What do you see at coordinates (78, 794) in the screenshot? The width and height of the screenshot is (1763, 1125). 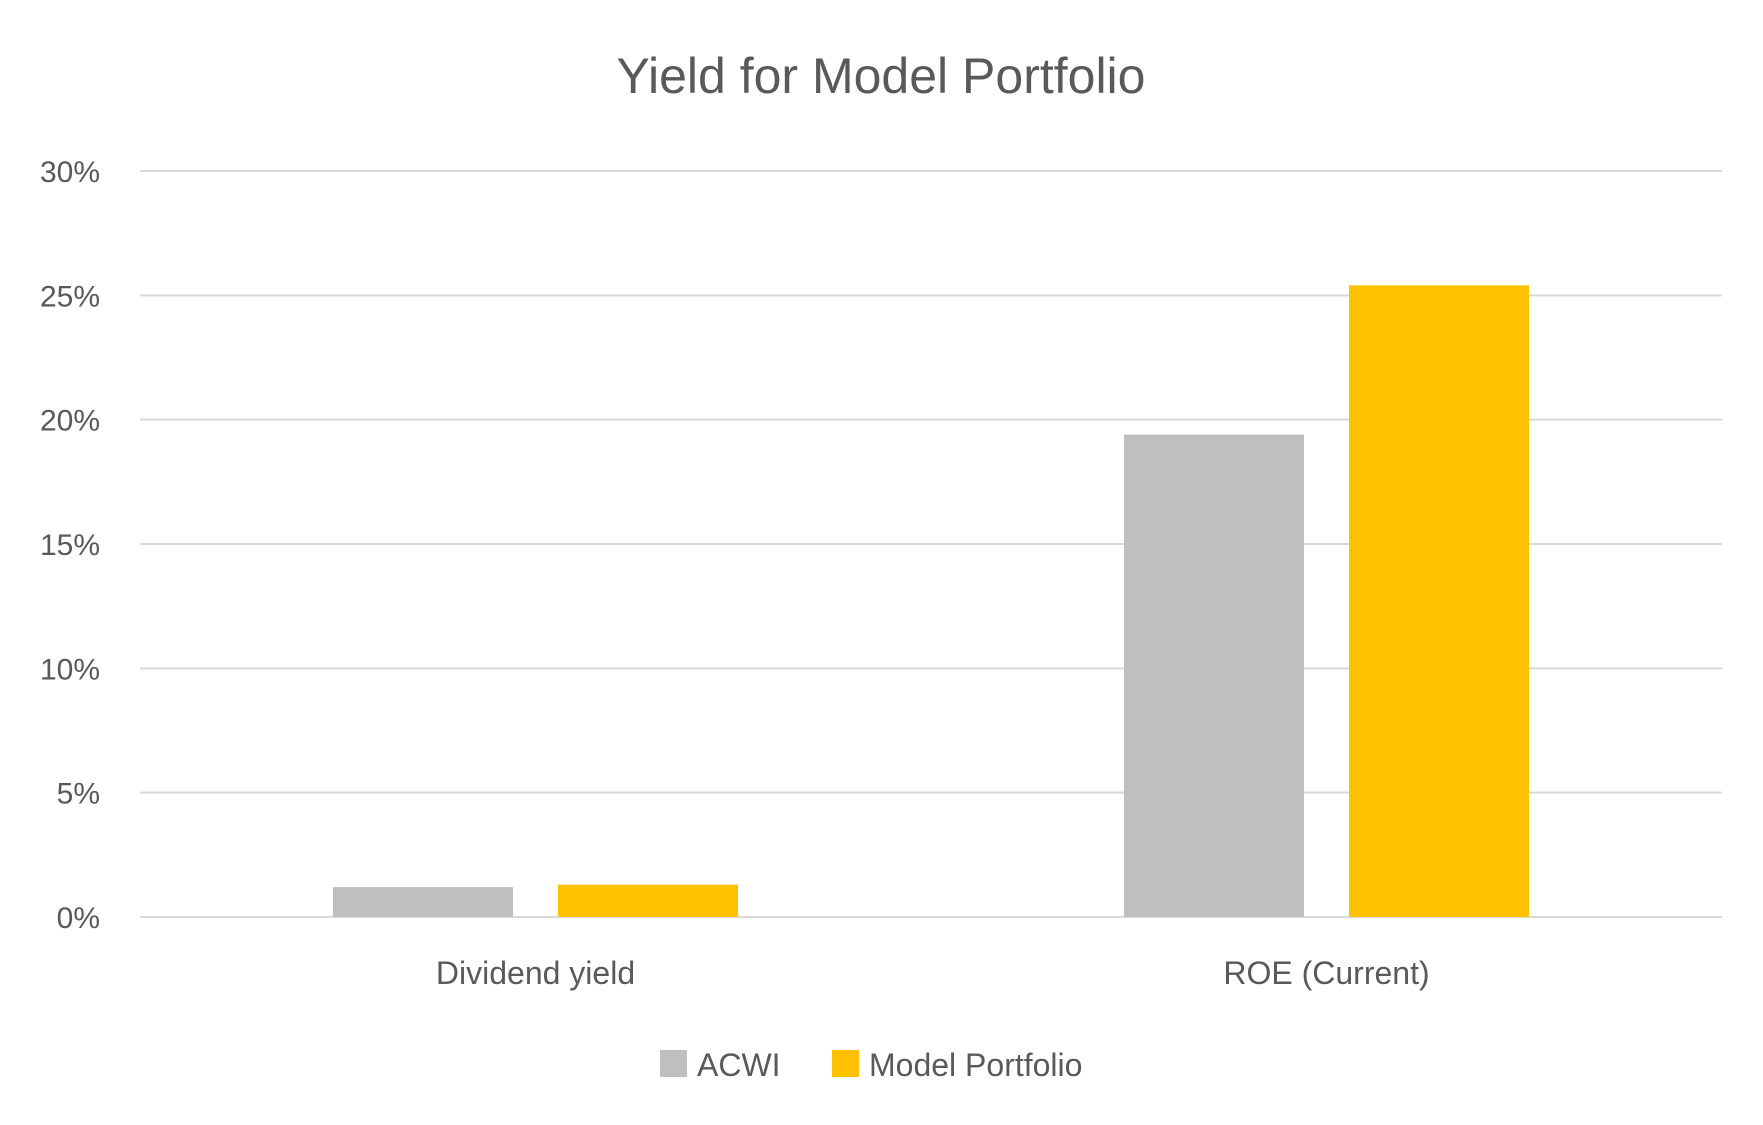 I see `y-tick-label: 5%` at bounding box center [78, 794].